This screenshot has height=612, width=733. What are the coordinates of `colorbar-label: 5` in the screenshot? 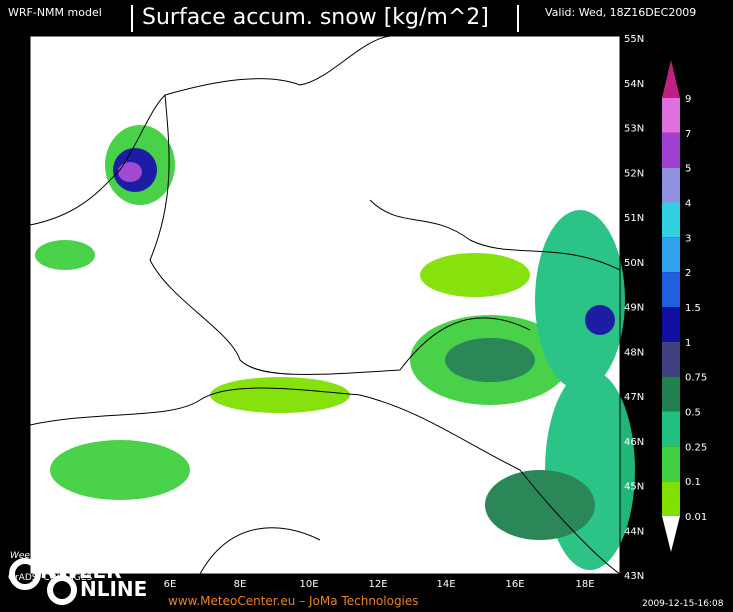 It's located at (688, 169).